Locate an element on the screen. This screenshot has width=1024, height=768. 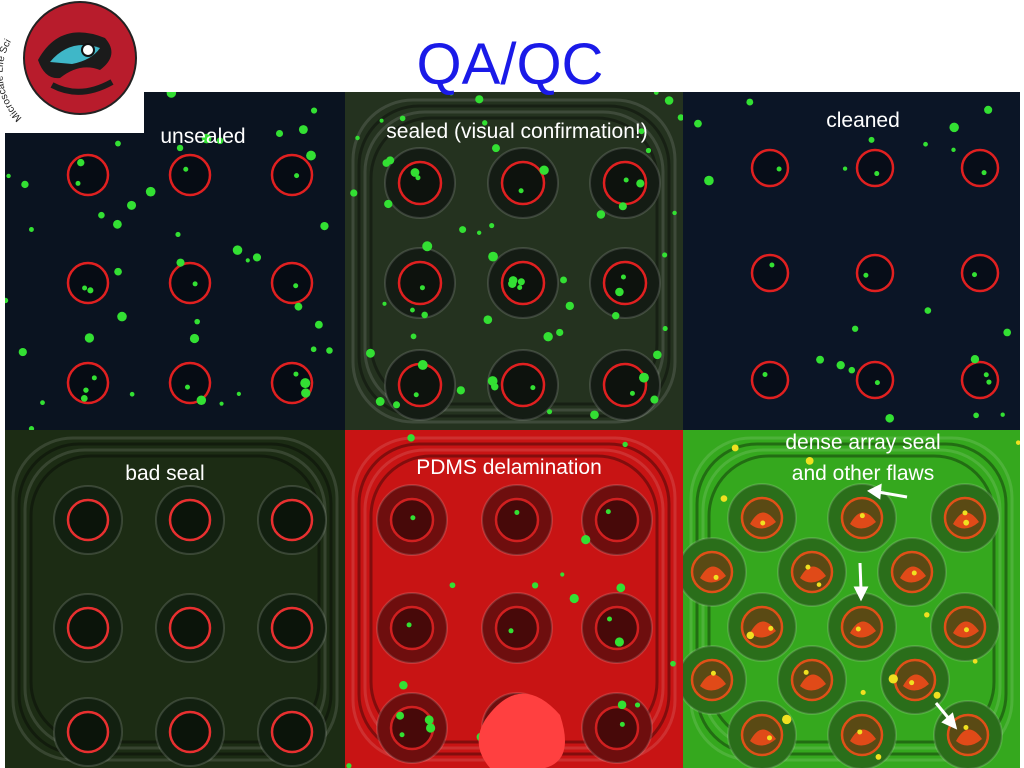
arrow-head is located at coordinates (874, 491).